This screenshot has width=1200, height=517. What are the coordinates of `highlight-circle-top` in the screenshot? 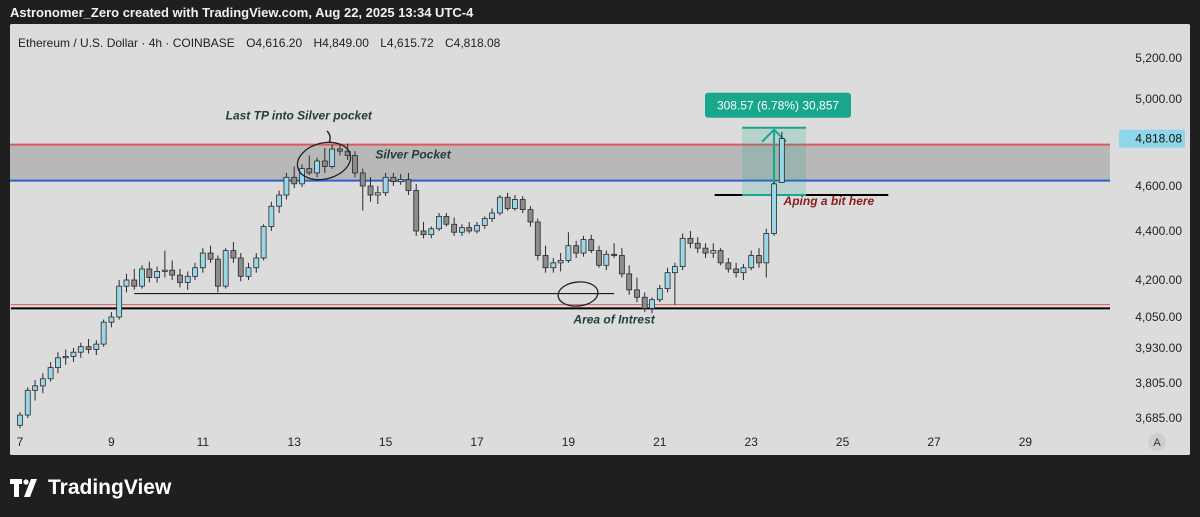 It's located at (323, 161).